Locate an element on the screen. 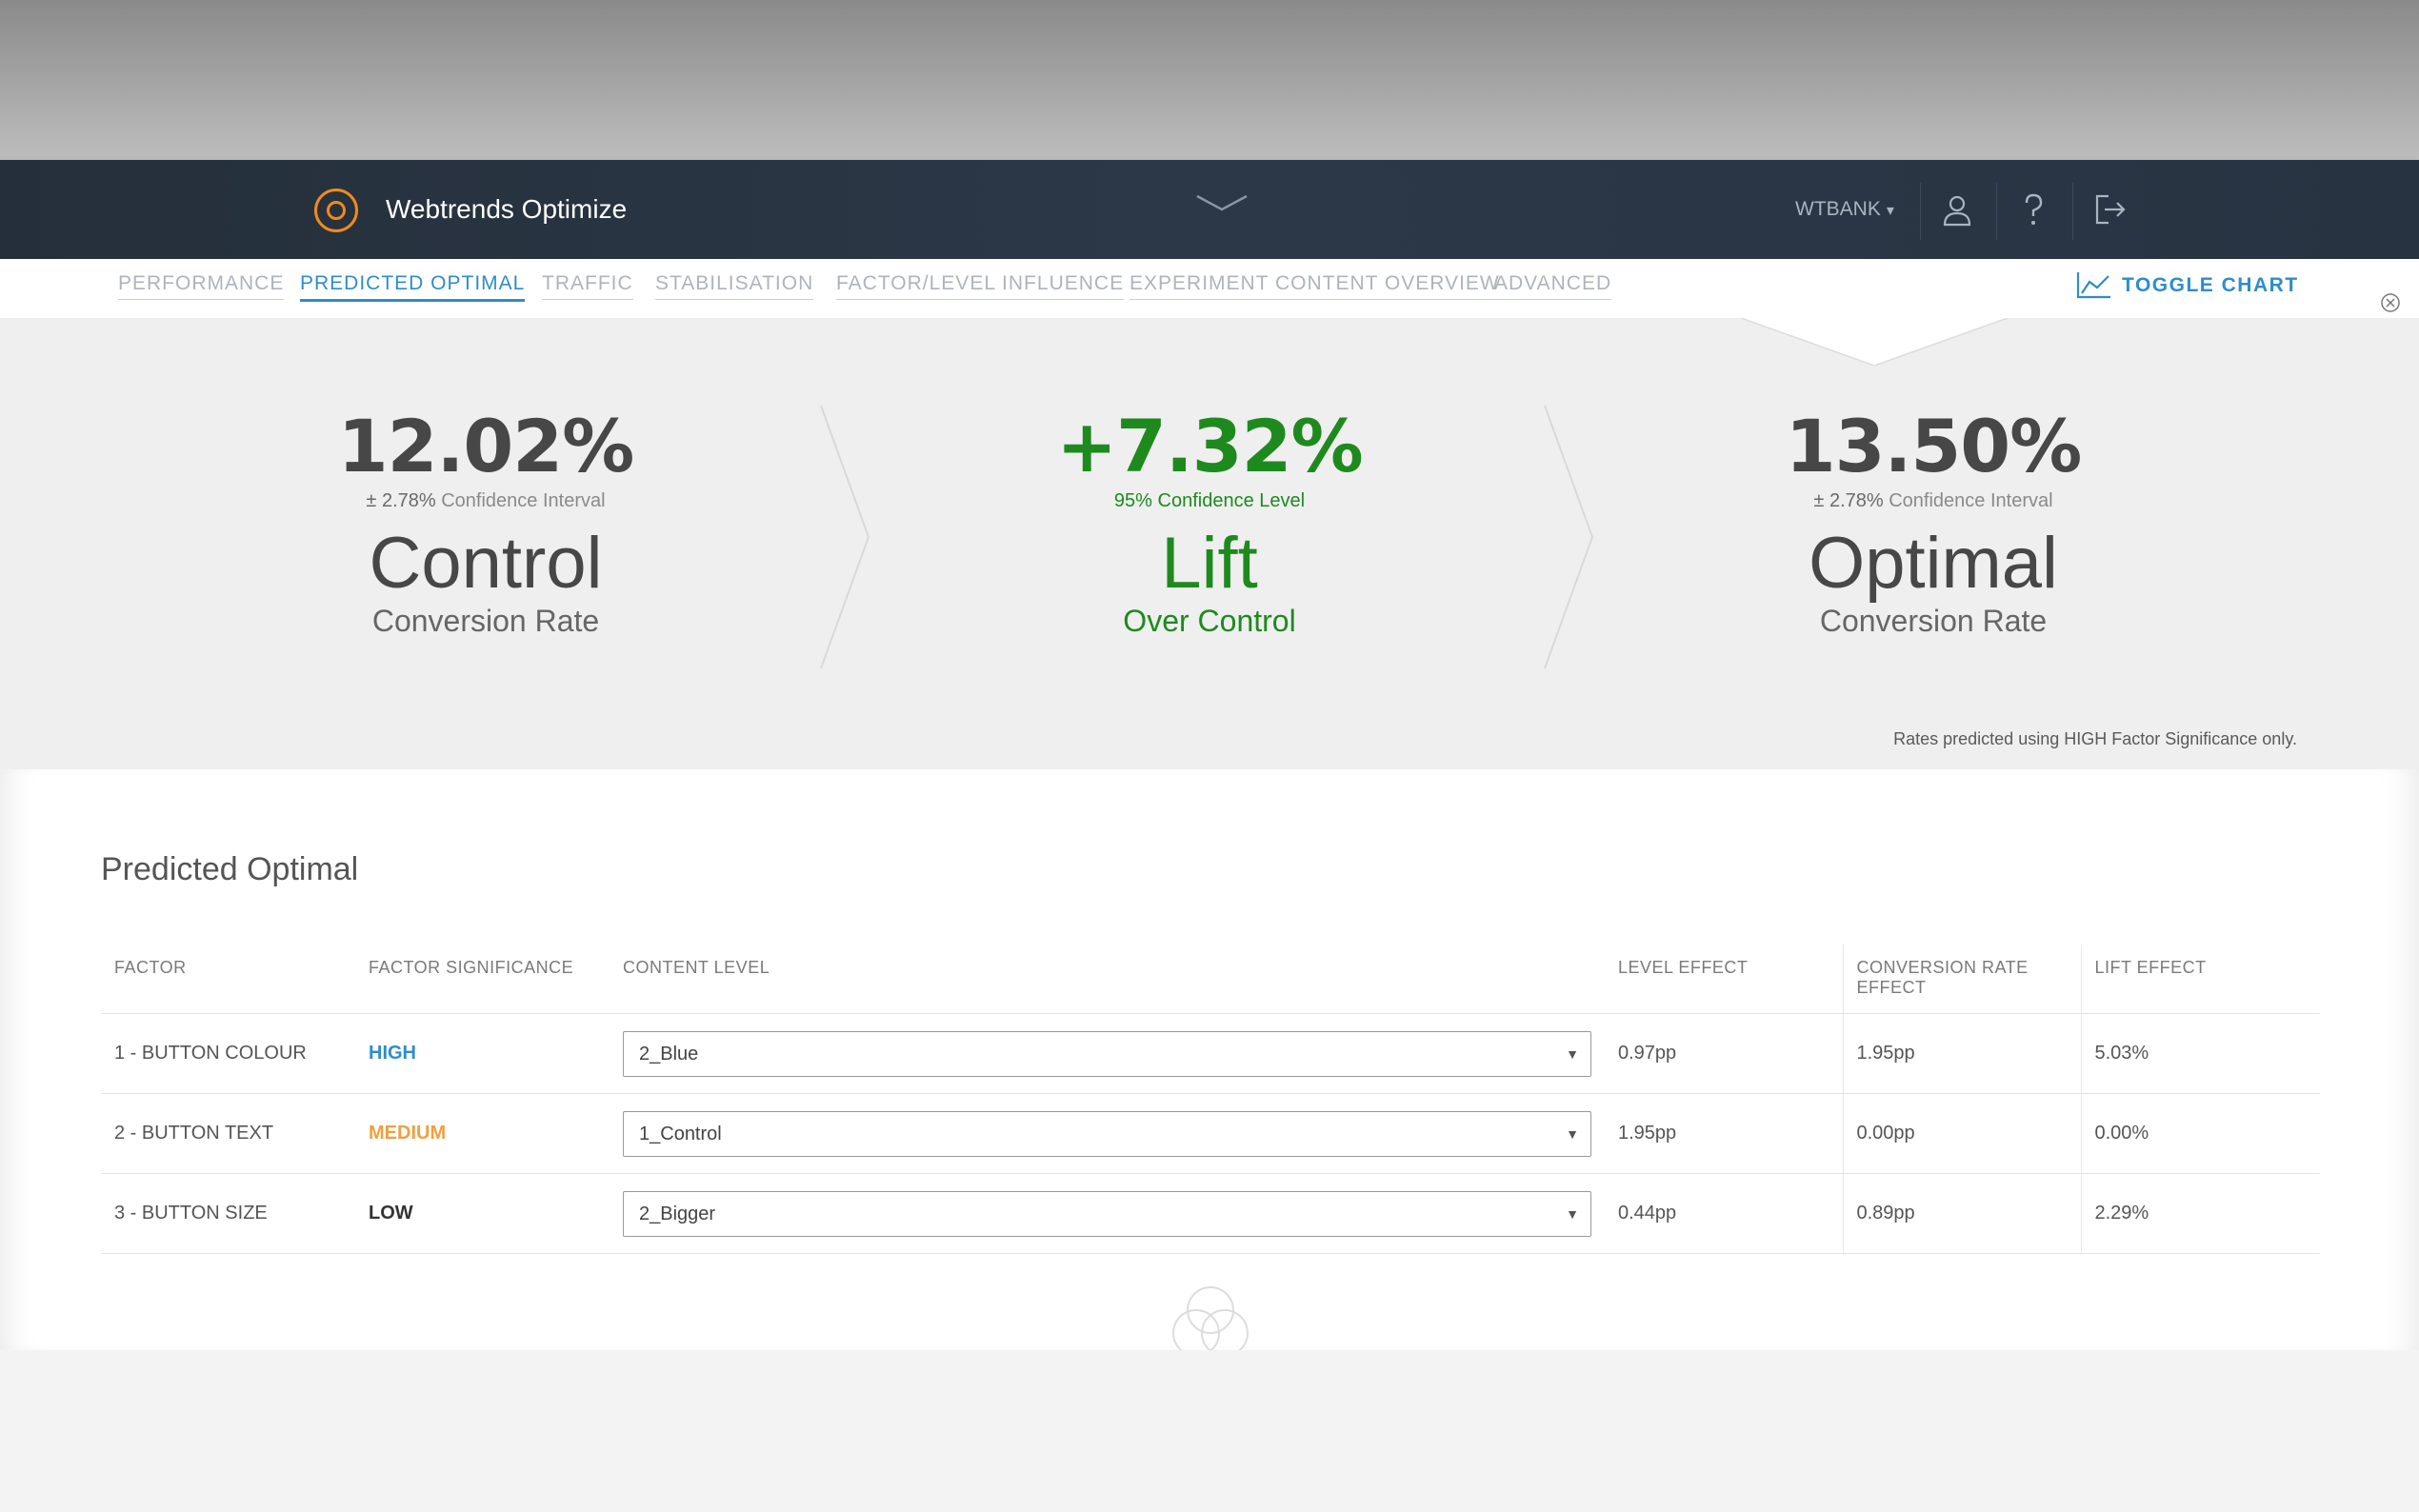 Image resolution: width=2419 pixels, height=1512 pixels. content-level-select: 1_Control ▼ is located at coordinates (1107, 1133).